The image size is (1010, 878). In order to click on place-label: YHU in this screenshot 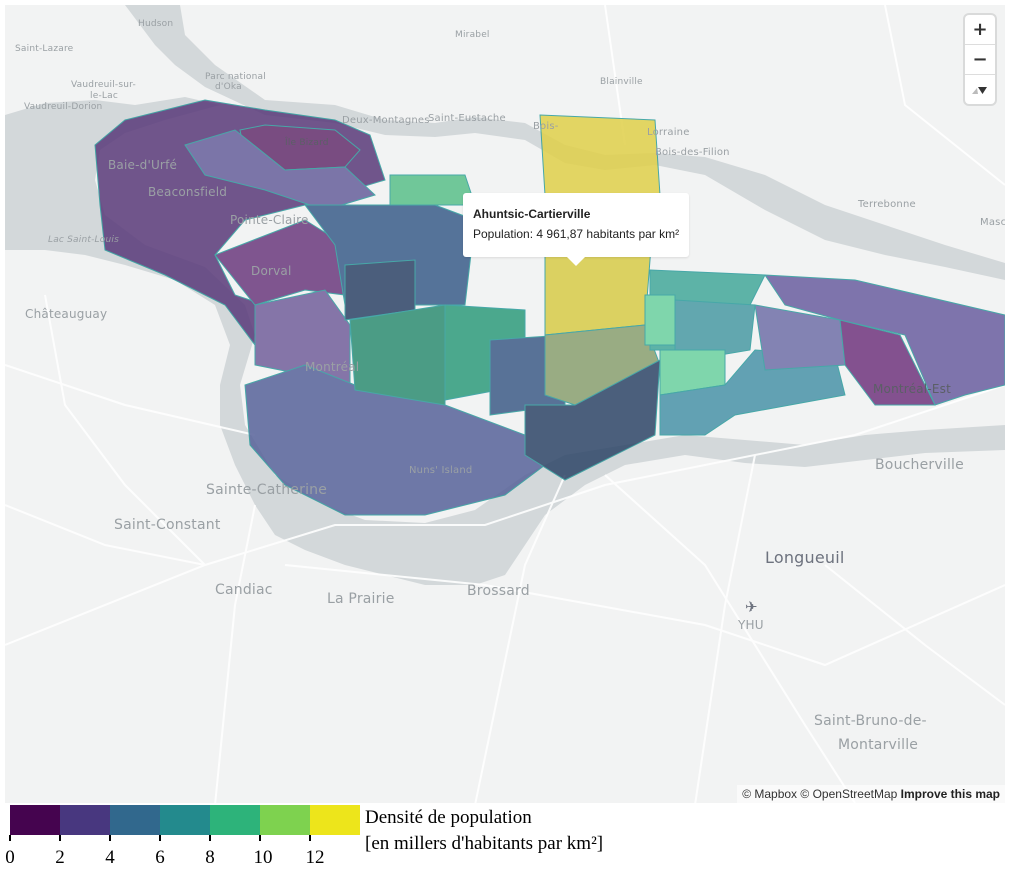, I will do `click(751, 625)`.